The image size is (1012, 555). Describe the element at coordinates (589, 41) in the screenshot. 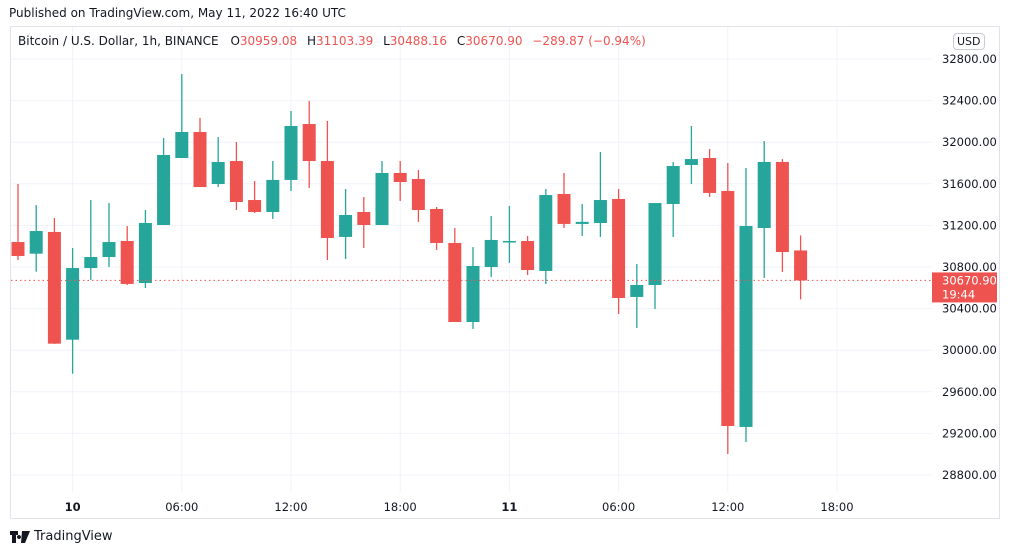

I see `change-value: −289.87 (−0.94%)` at that location.